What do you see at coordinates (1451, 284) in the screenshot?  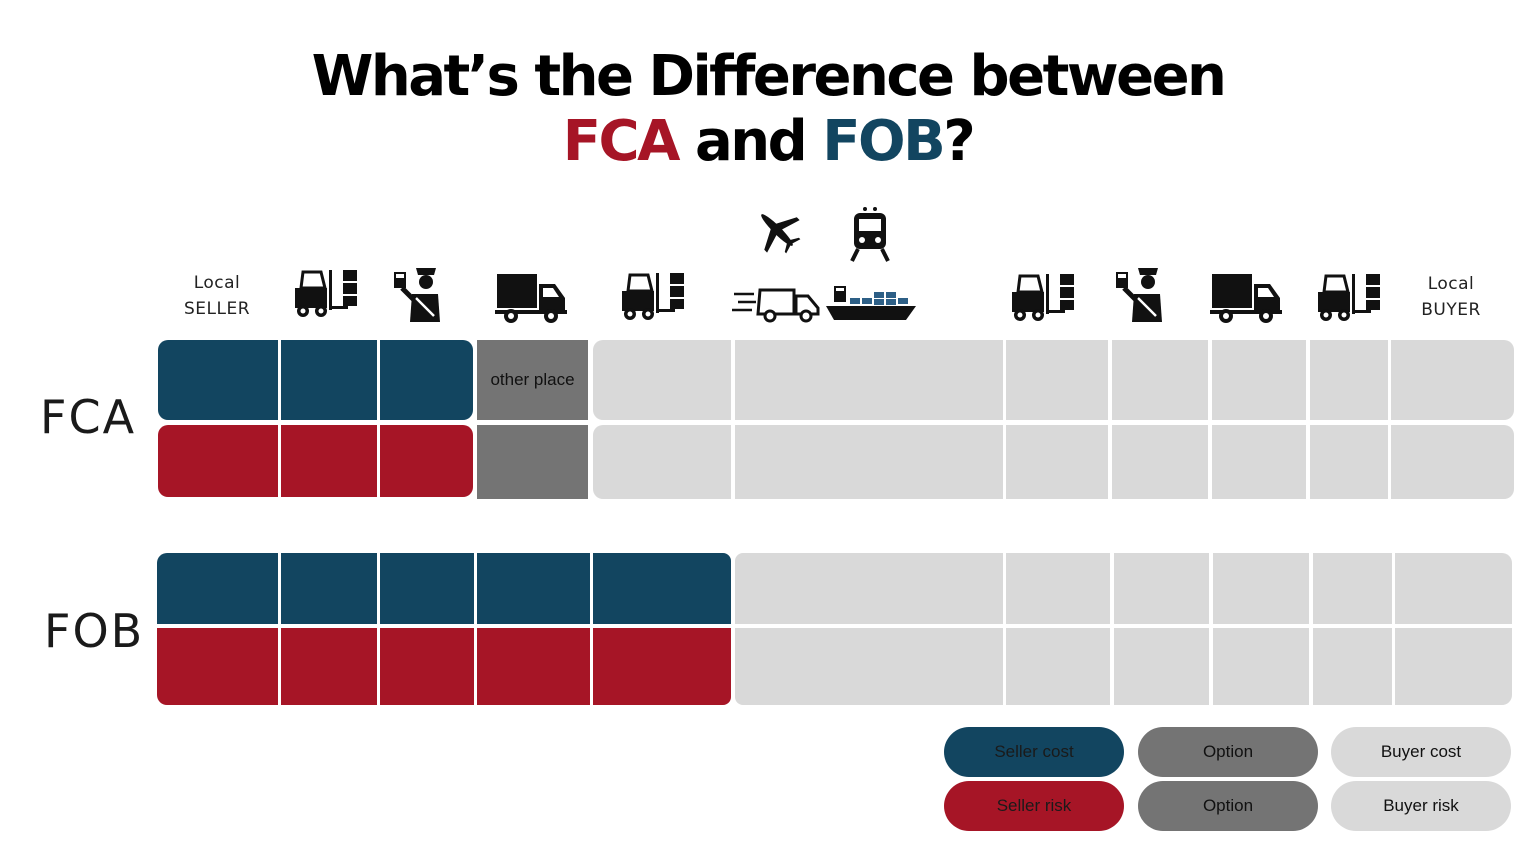 I see `local-buyer-line-1: Local` at bounding box center [1451, 284].